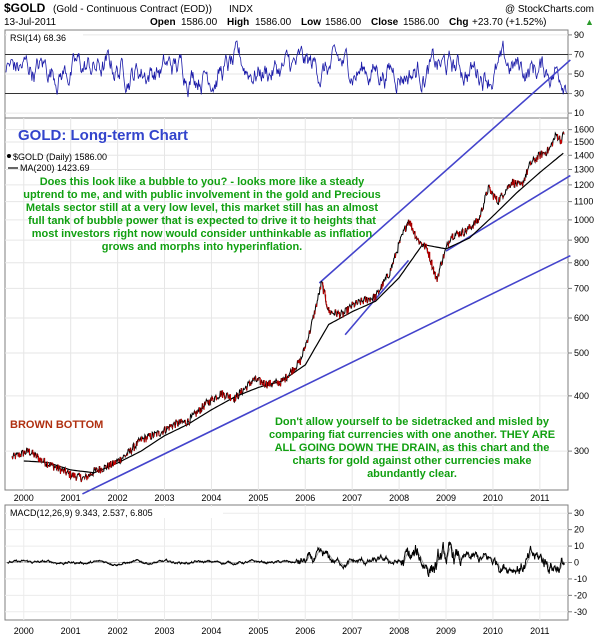  I want to click on price-tick-label: 800, so click(581, 263).